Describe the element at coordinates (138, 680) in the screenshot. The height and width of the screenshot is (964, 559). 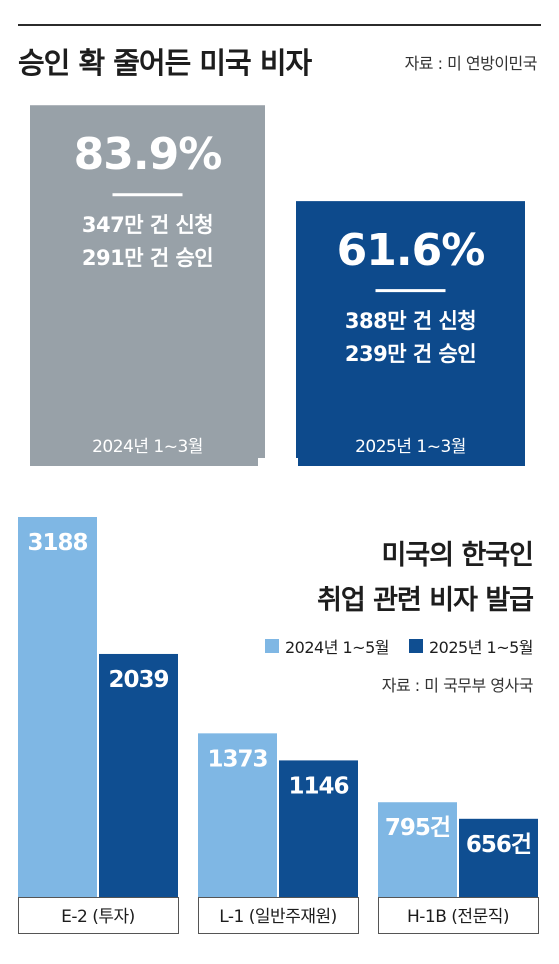
I see `chart2-value-label: 2039` at that location.